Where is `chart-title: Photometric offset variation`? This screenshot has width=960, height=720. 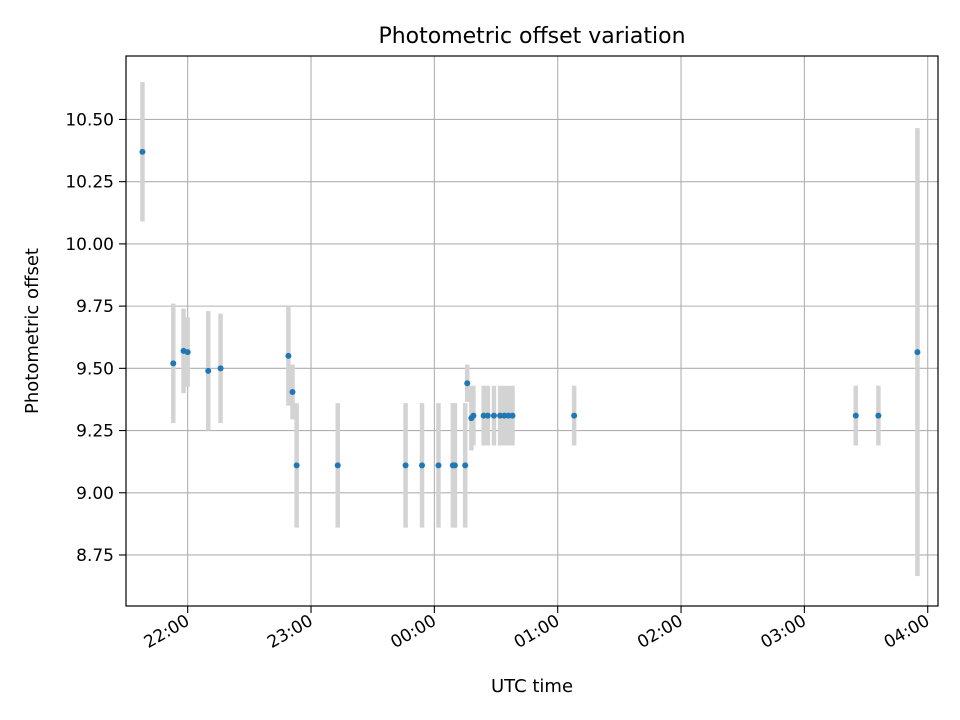
chart-title: Photometric offset variation is located at coordinates (531, 36).